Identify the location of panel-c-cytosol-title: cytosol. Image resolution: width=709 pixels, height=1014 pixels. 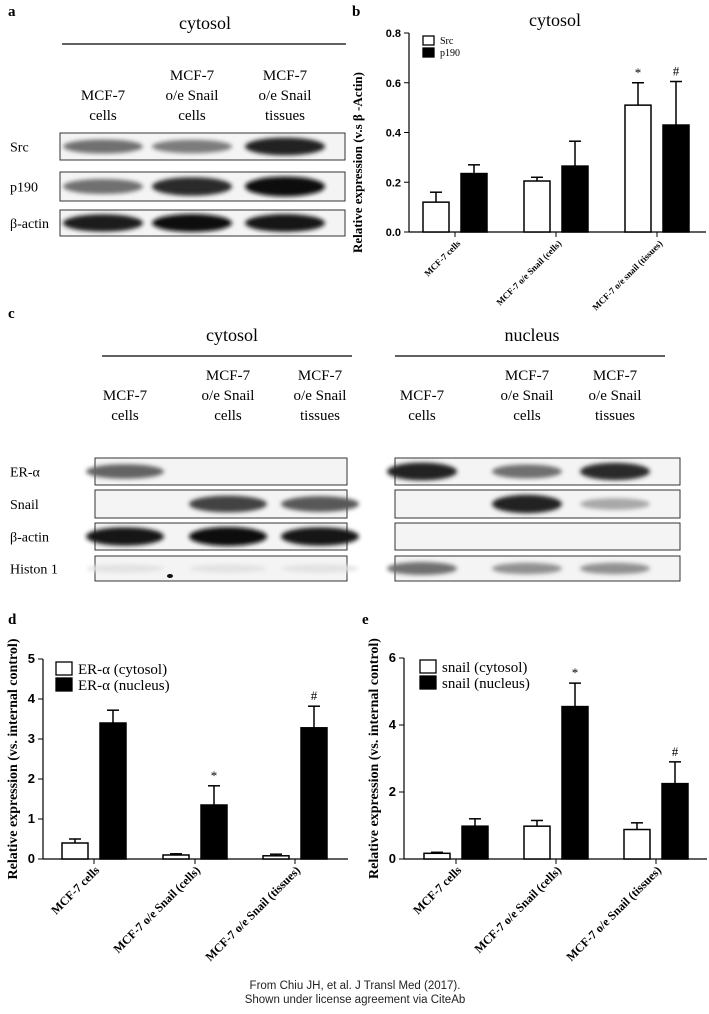
(232, 335).